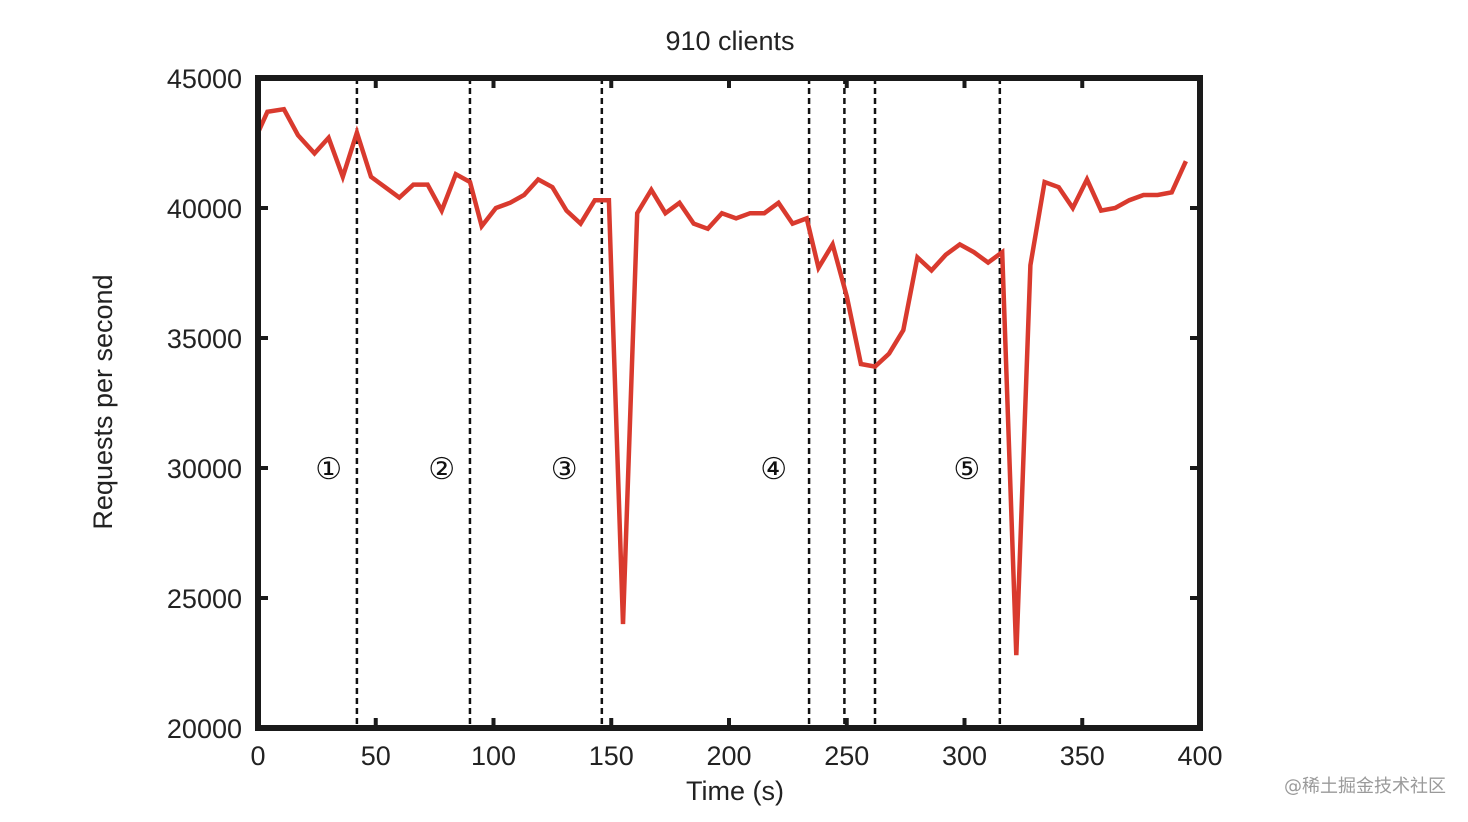 The image size is (1468, 822). I want to click on x-tick-label: 250, so click(846, 756).